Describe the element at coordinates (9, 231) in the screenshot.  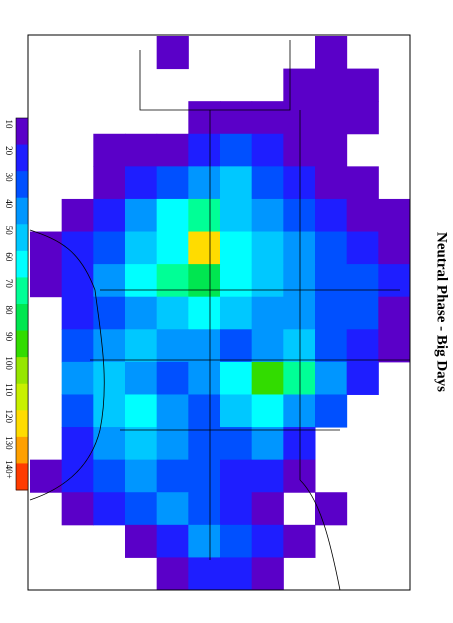
I see `colorbar-label: 50` at that location.